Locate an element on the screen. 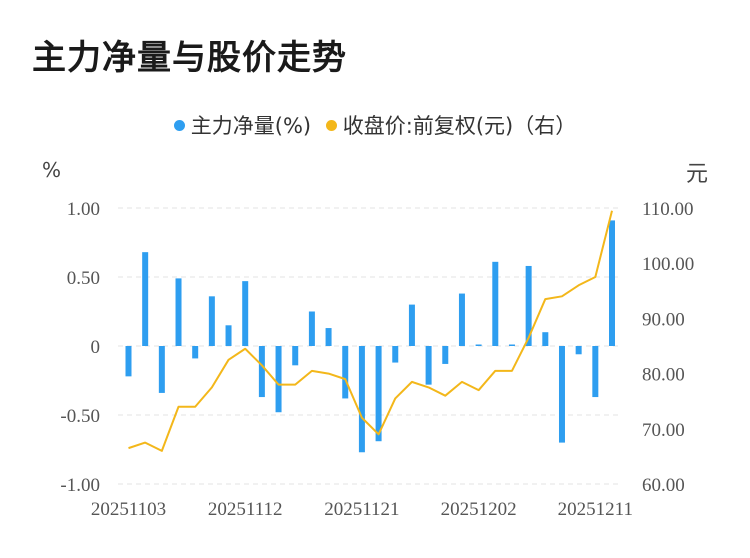 The image size is (750, 558). x-tick-label: 20251103 is located at coordinates (128, 509).